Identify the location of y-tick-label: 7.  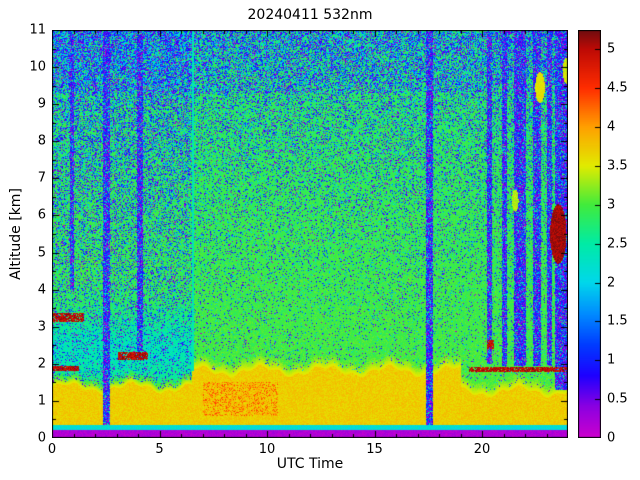
(41, 178).